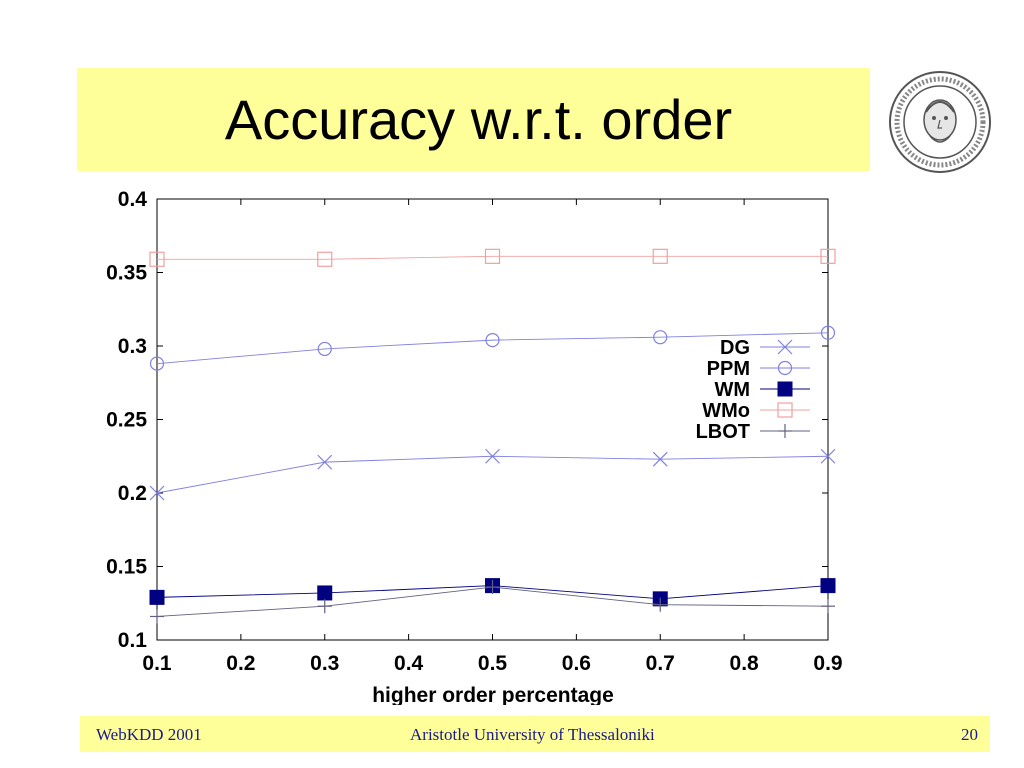 This screenshot has height=768, width=1024. I want to click on series-wmo, so click(492, 257).